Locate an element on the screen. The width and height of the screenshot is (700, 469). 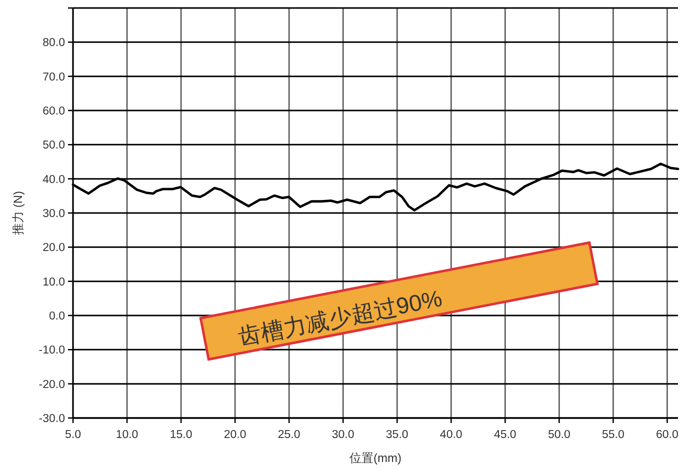
y-tick-label: -10.0 is located at coordinates (51, 350).